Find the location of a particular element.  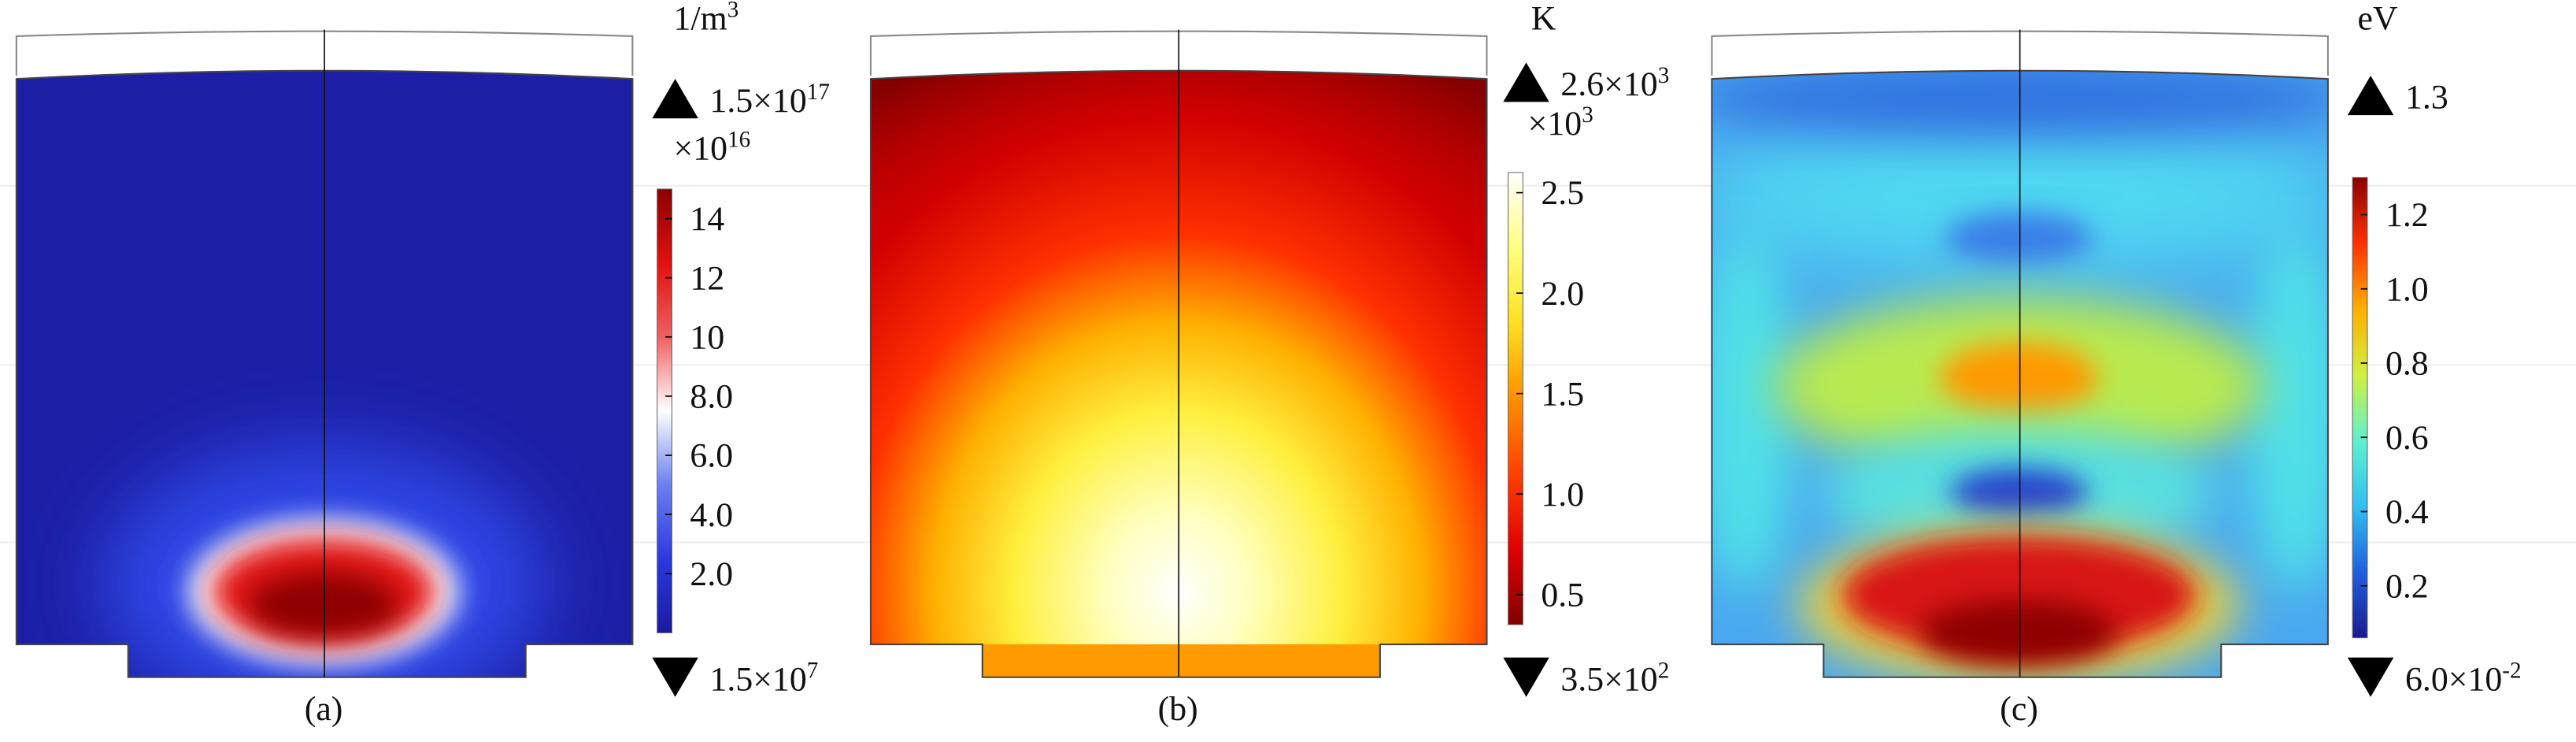

max-label-exponent: 17 is located at coordinates (818, 92).